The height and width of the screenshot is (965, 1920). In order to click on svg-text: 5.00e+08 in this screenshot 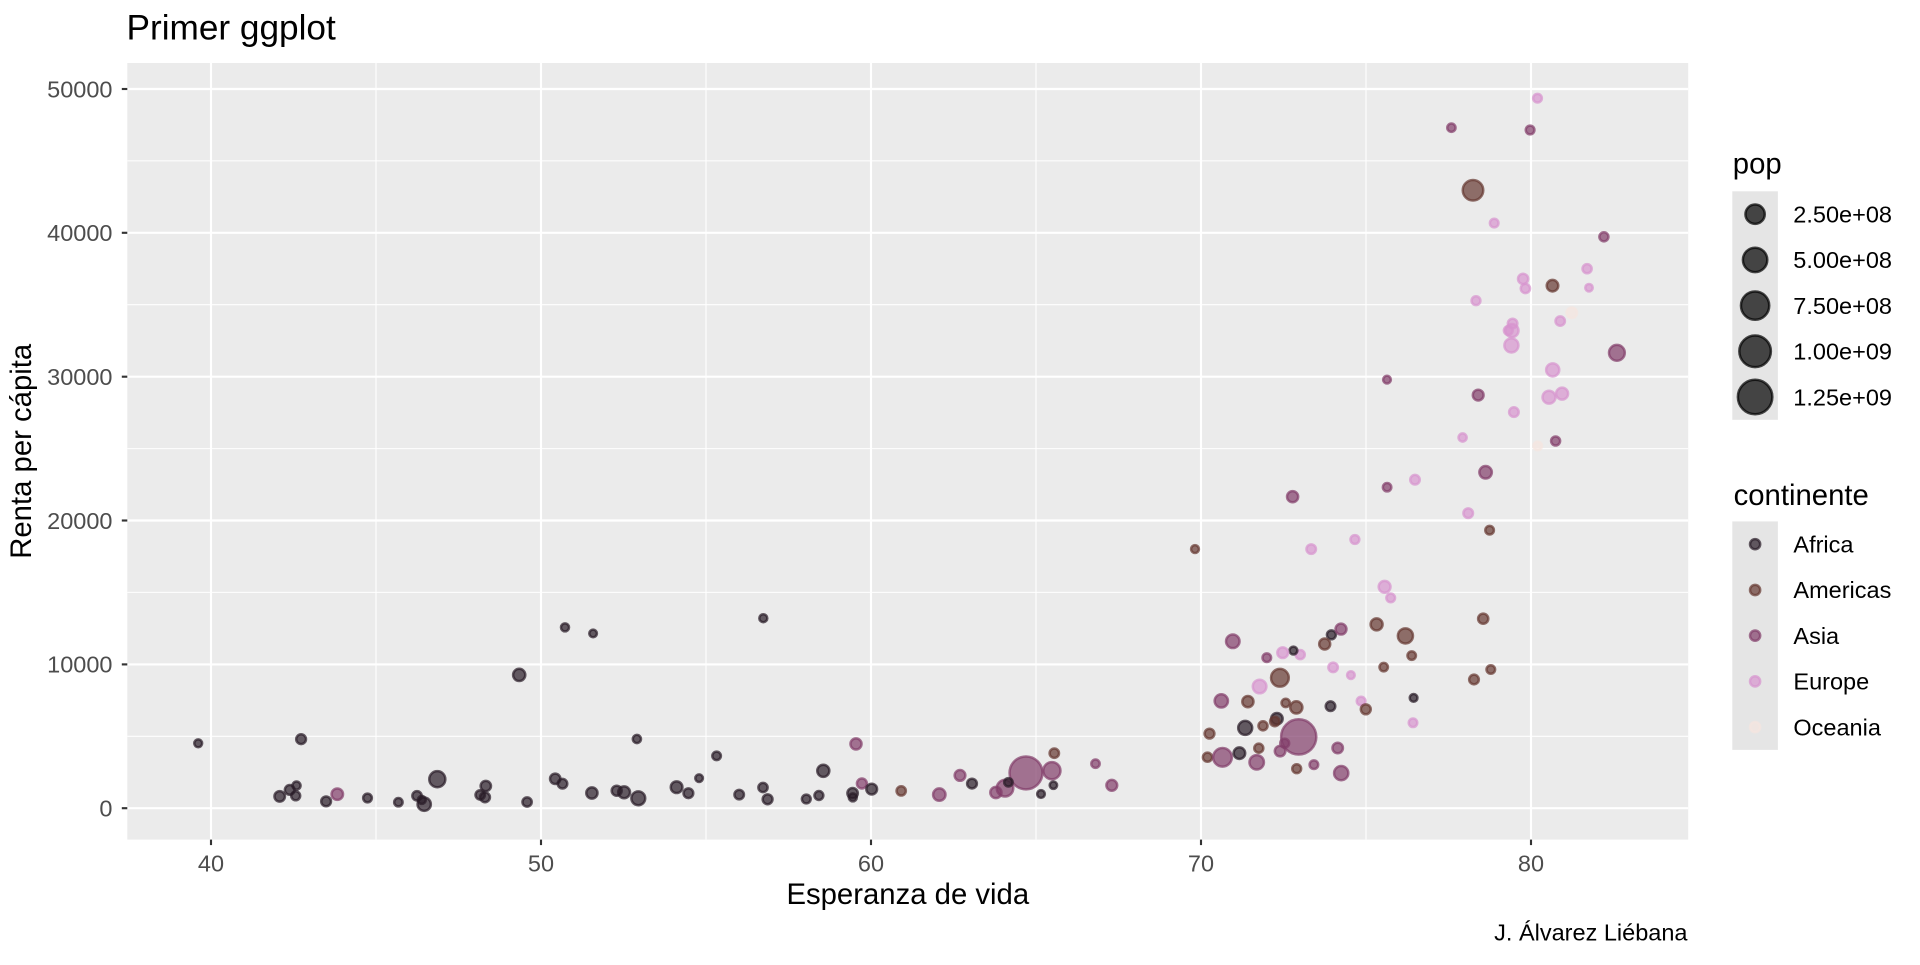, I will do `click(1842, 260)`.